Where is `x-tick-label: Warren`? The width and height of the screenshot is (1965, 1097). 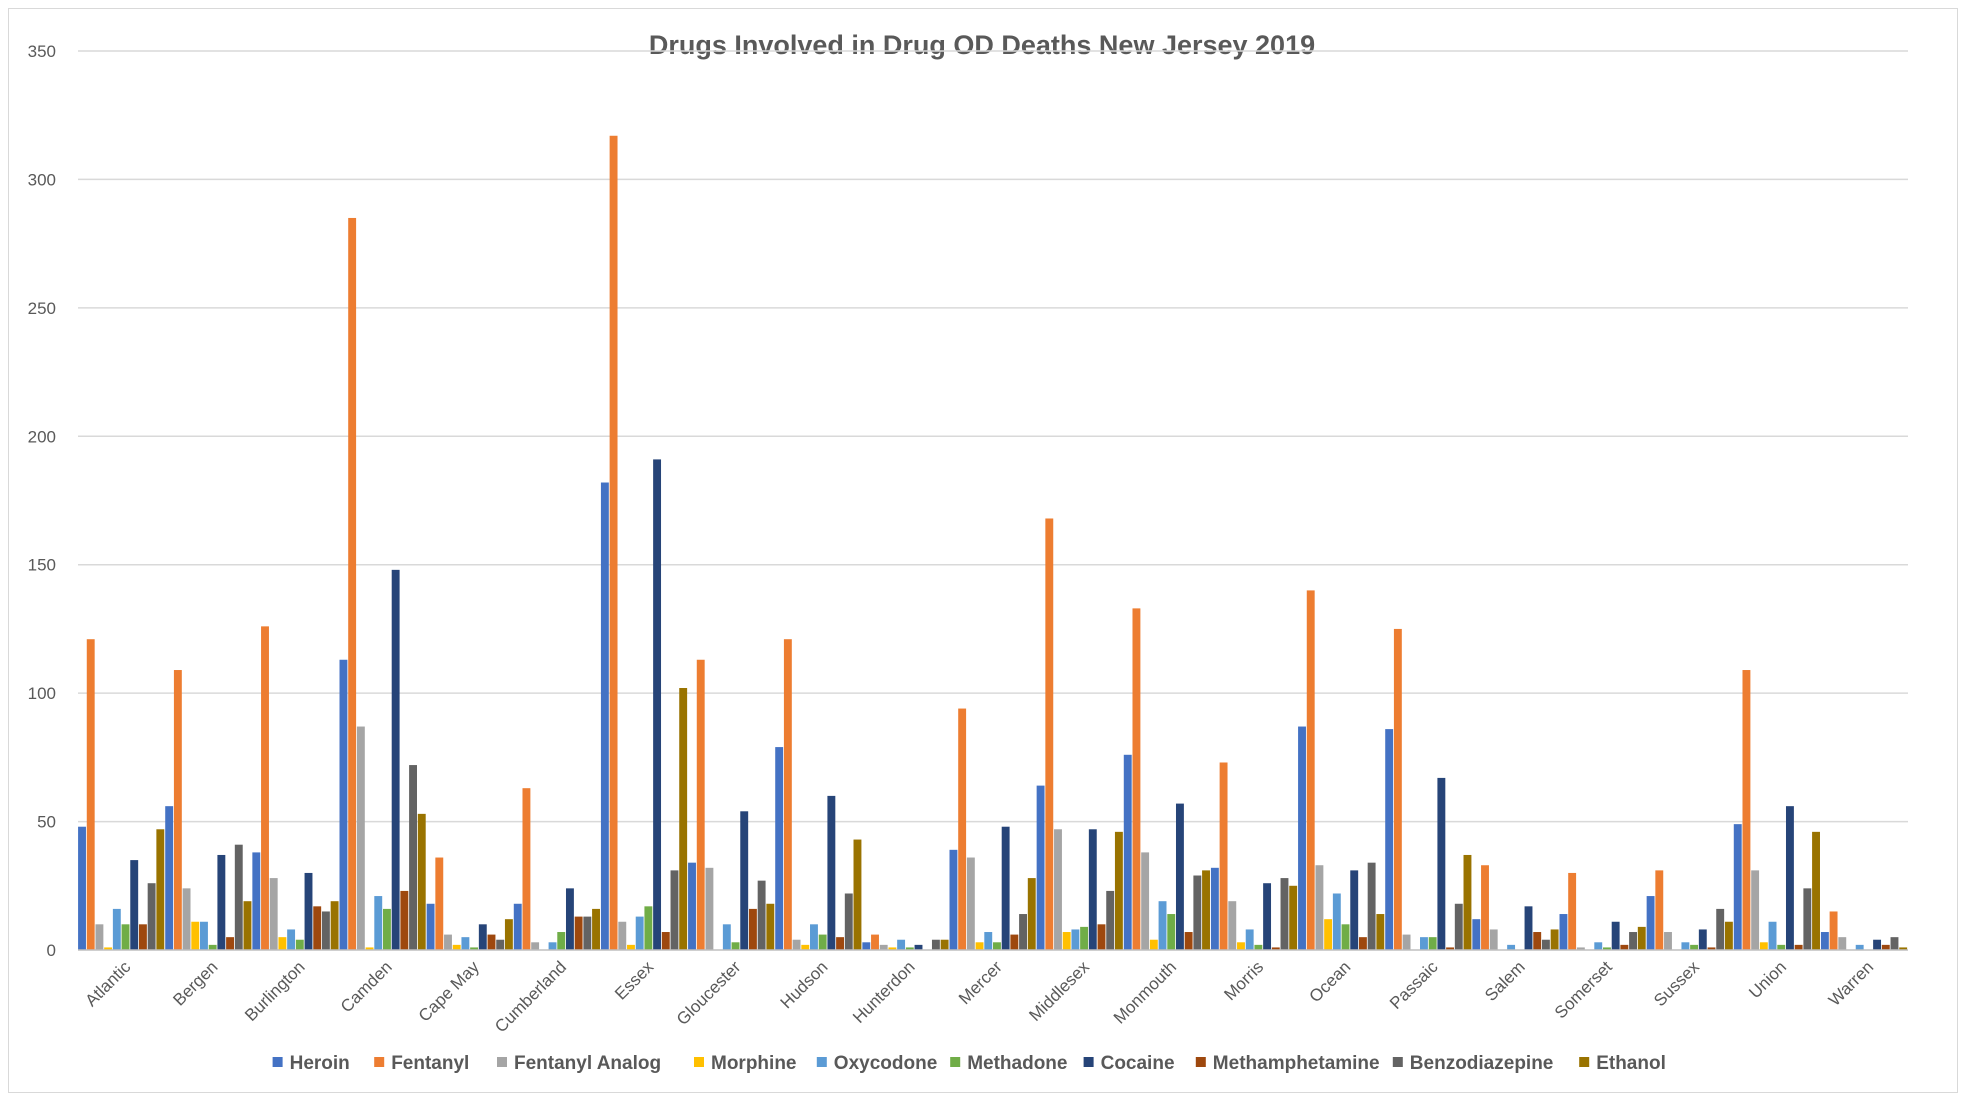
x-tick-label: Warren is located at coordinates (1851, 983).